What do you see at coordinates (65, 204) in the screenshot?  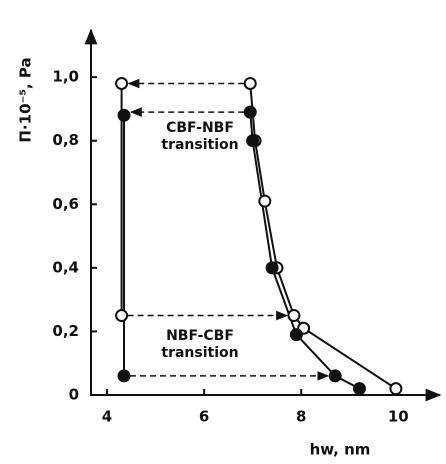 I see `y-tick-label: 0,6` at bounding box center [65, 204].